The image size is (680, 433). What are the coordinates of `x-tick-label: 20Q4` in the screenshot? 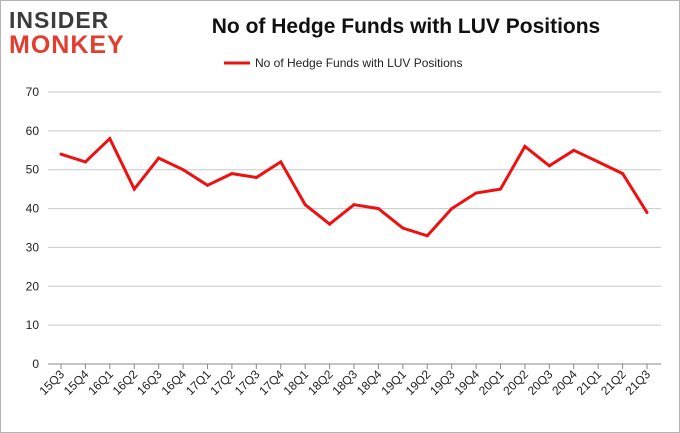 It's located at (564, 382).